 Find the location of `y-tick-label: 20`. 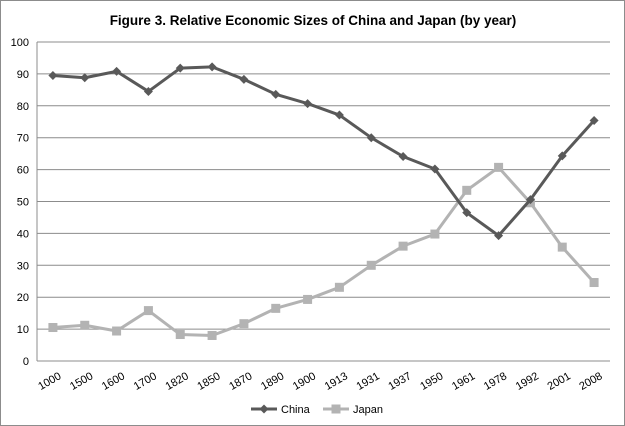

y-tick-label: 20 is located at coordinates (23, 298).